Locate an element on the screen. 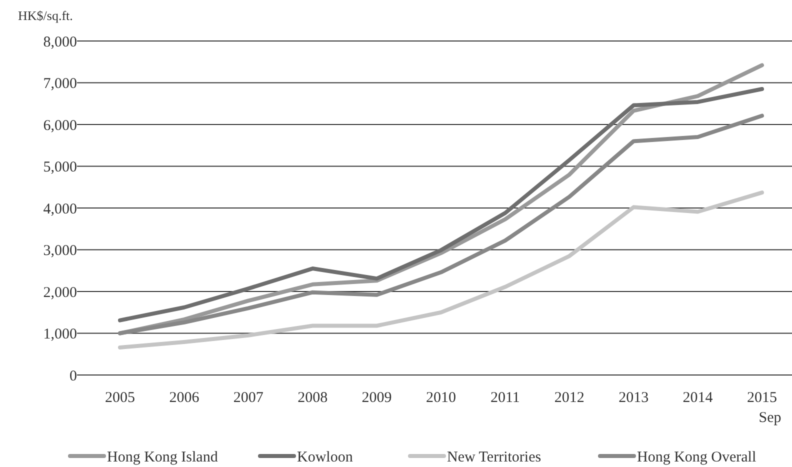 The width and height of the screenshot is (792, 467). x-tick-label: 2008 is located at coordinates (313, 398).